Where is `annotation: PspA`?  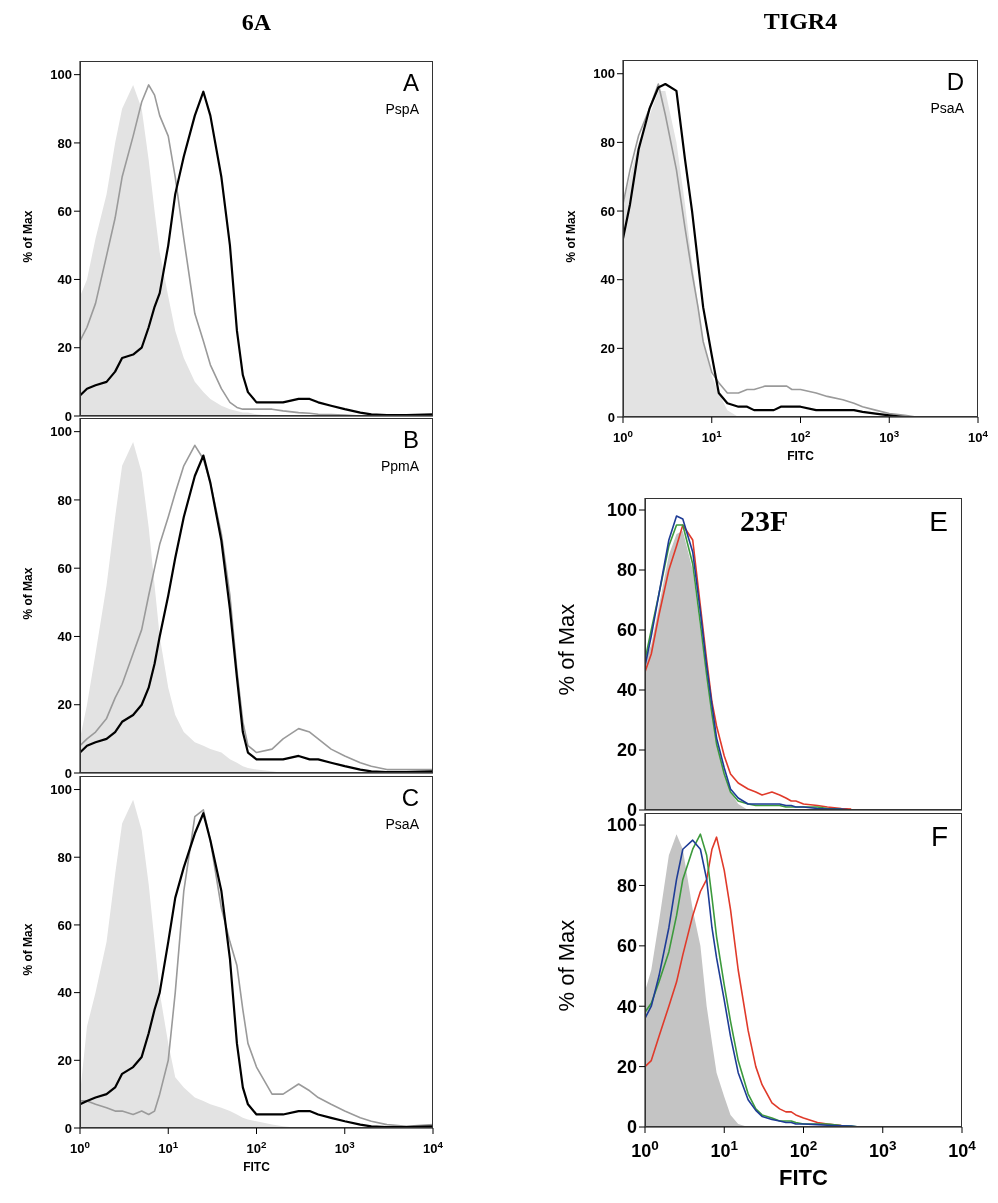 annotation: PspA is located at coordinates (402, 109).